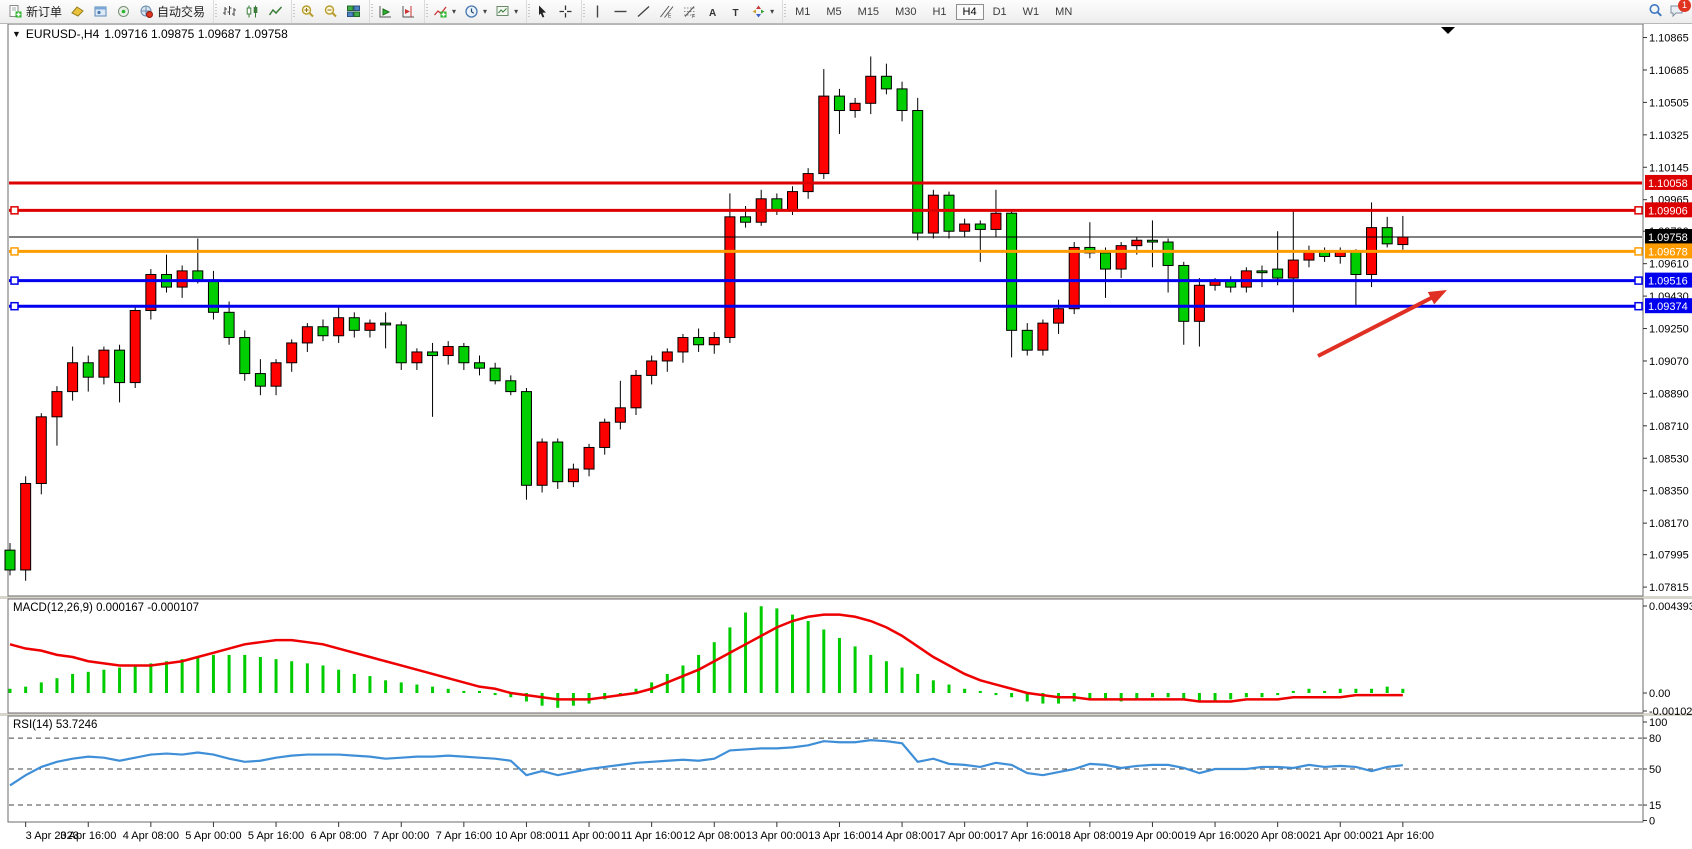 The height and width of the screenshot is (849, 1692). What do you see at coordinates (77, 11) in the screenshot?
I see `chart-file-button` at bounding box center [77, 11].